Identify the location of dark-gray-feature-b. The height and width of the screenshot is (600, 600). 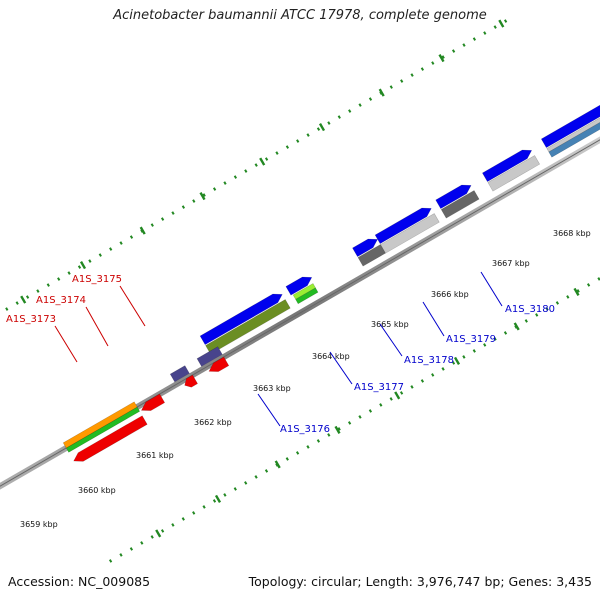
(460, 204).